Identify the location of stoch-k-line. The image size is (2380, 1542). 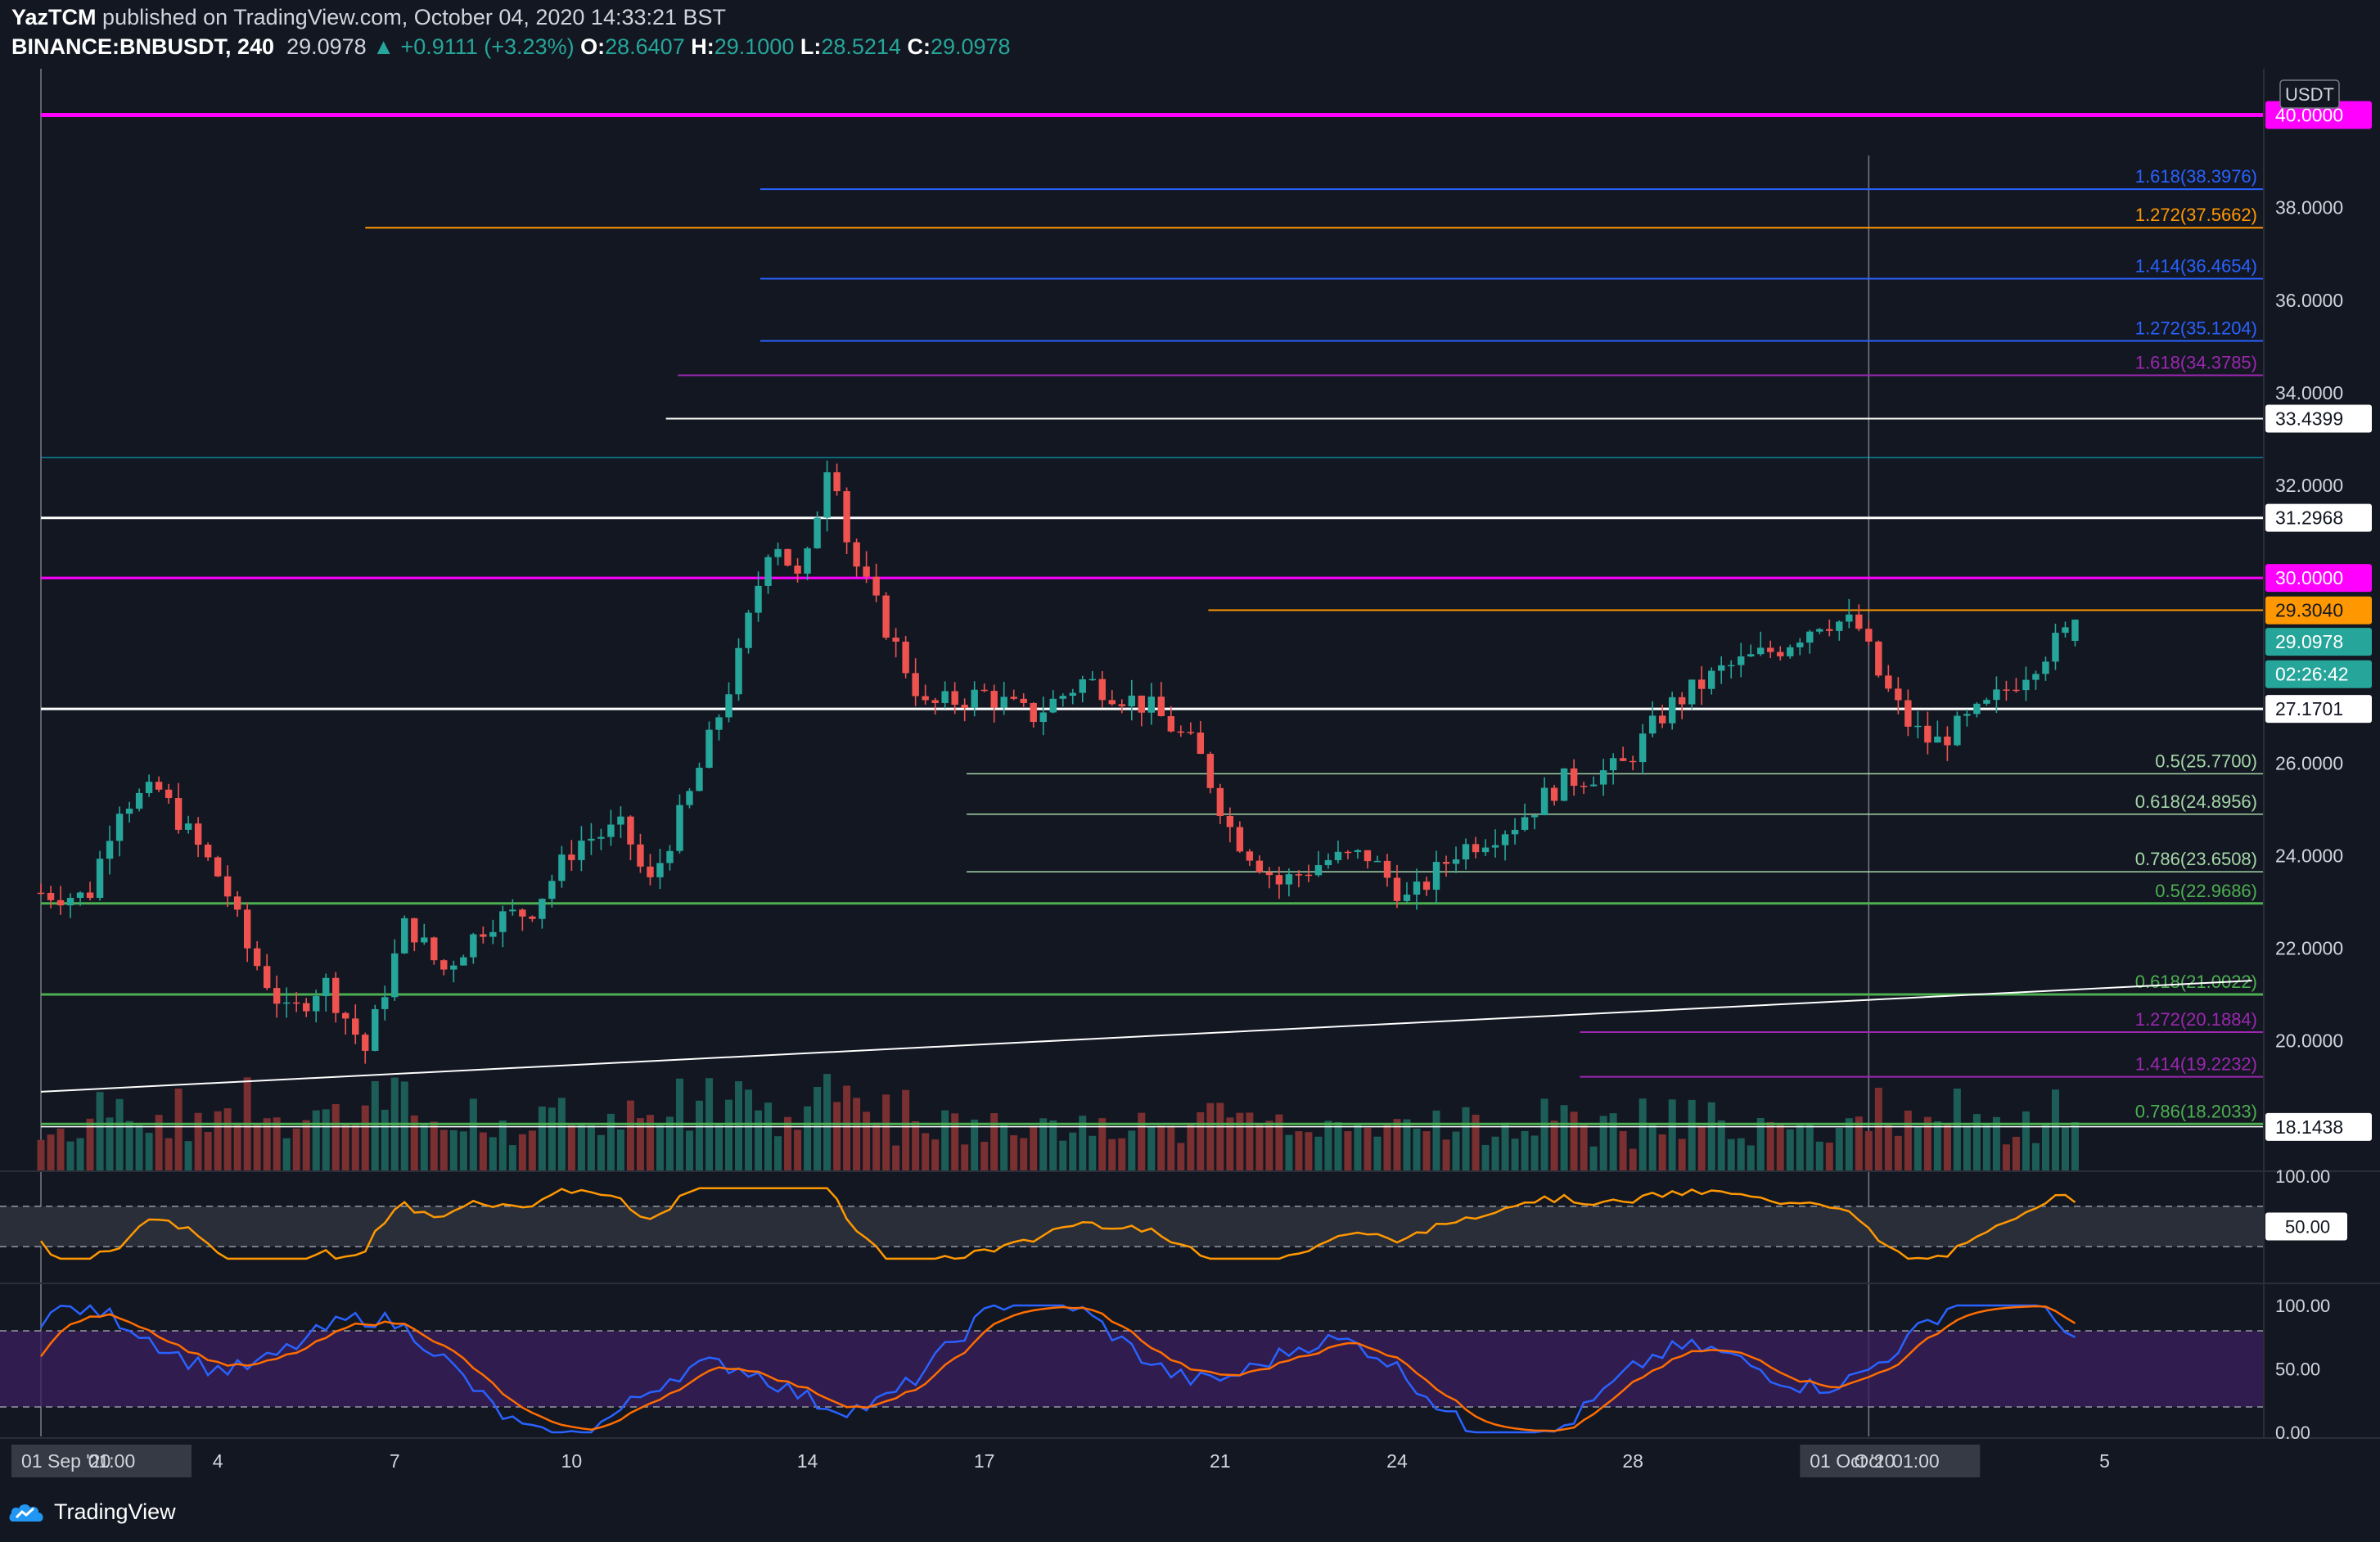
(1058, 1369).